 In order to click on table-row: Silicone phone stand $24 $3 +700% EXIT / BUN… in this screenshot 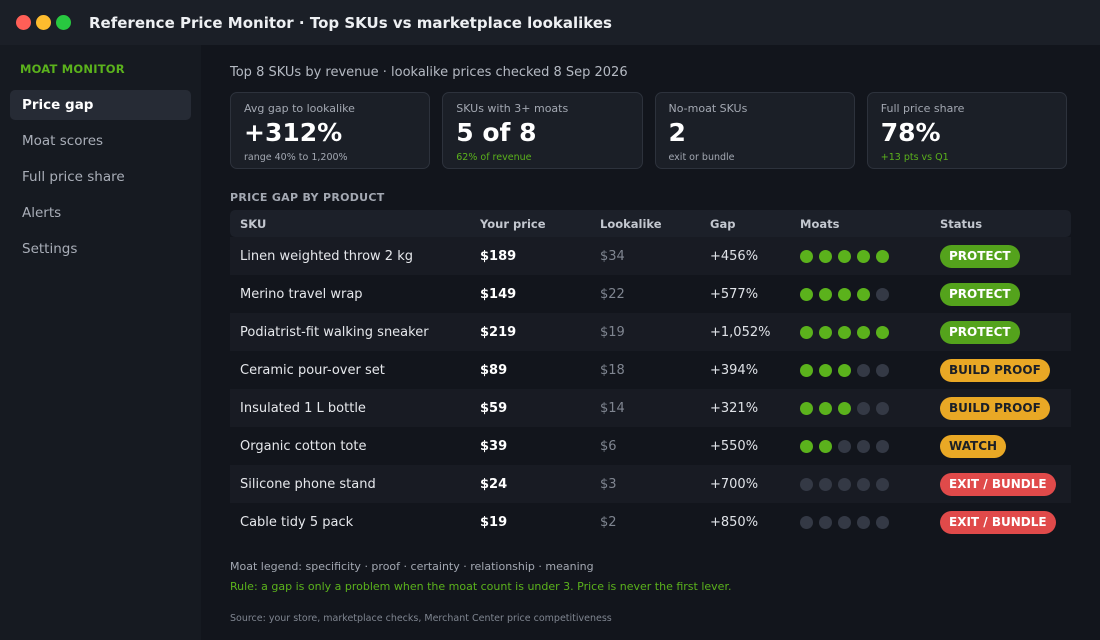, I will do `click(650, 484)`.